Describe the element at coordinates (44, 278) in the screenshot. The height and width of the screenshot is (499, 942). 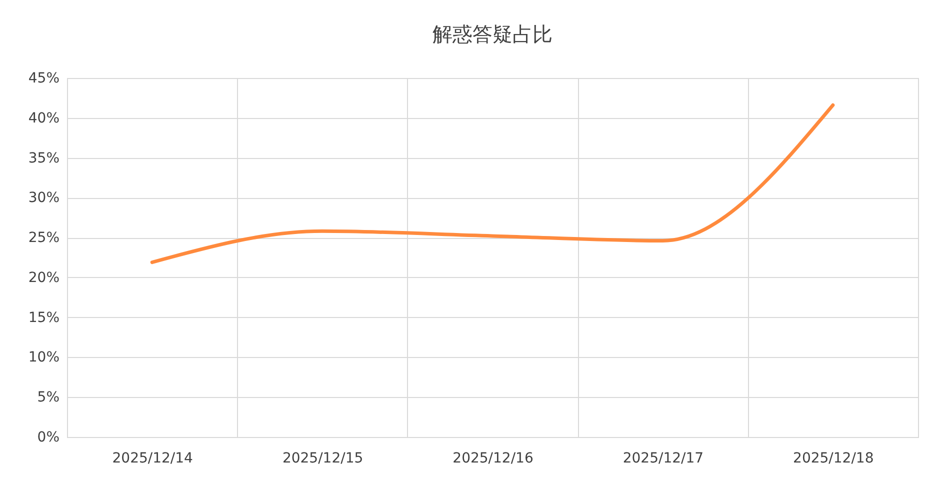
I see `y-tick-label: 20%` at that location.